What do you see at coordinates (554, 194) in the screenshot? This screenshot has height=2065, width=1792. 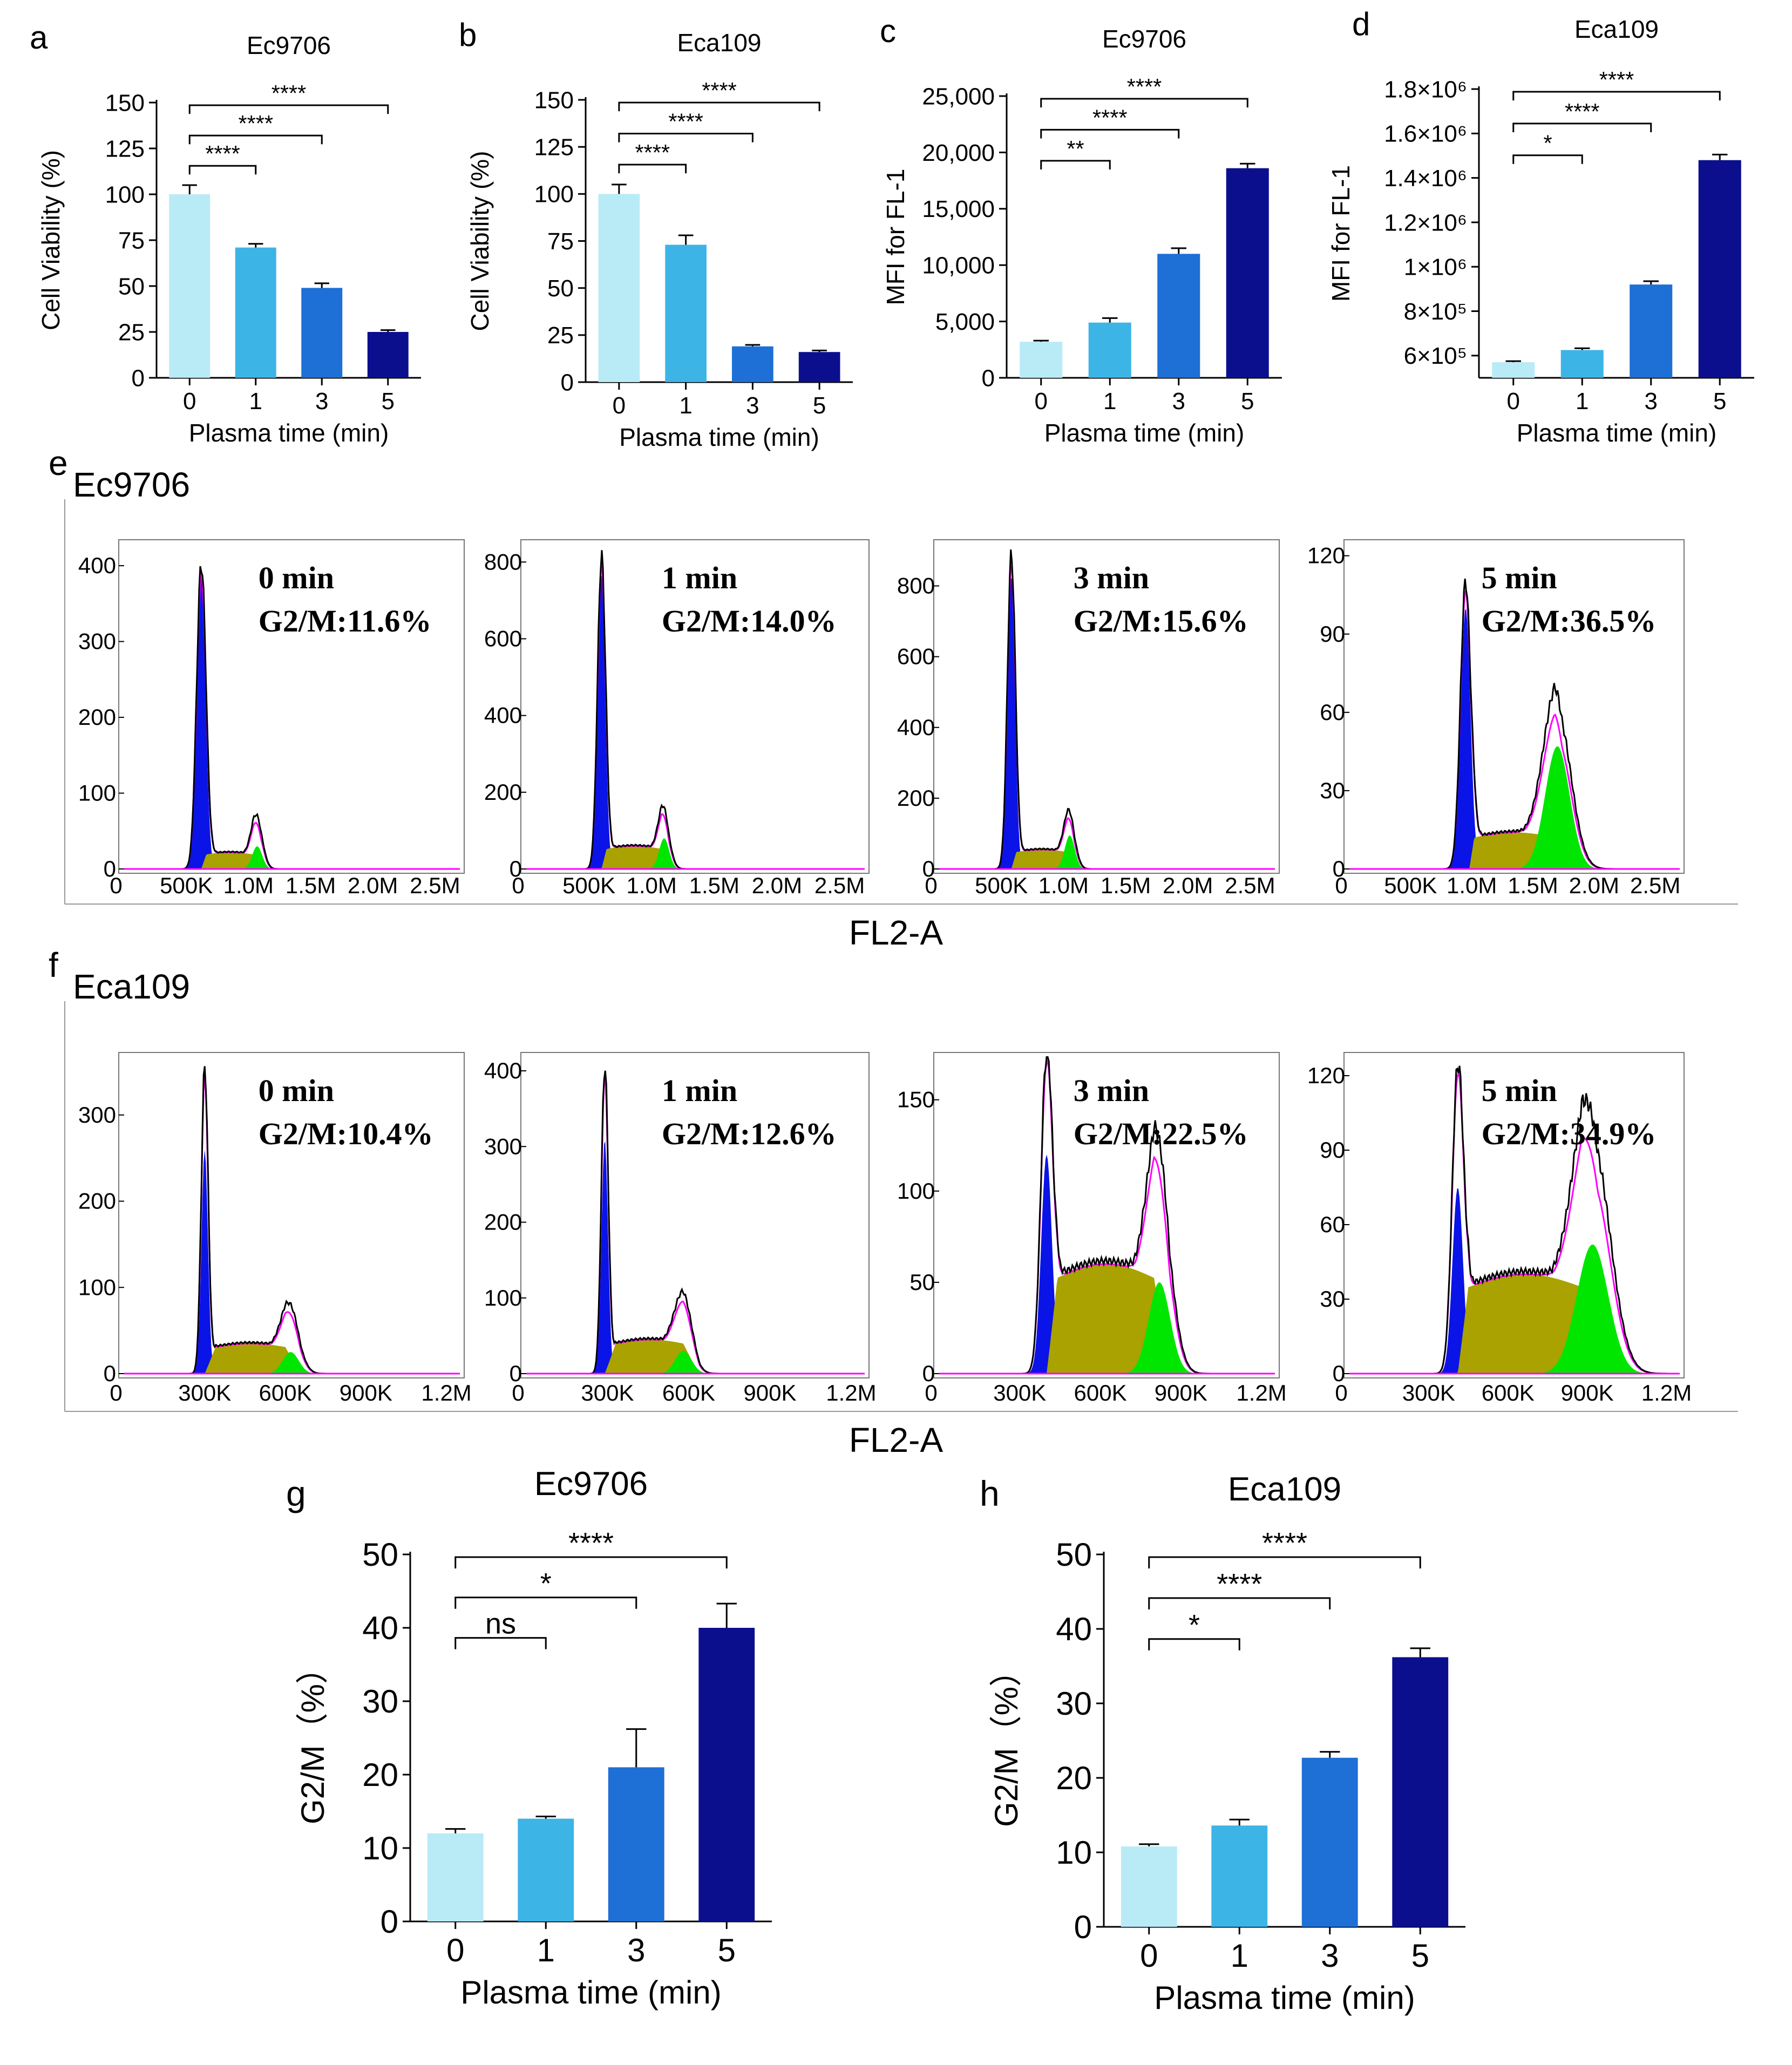 I see `y-tick-label: 100` at bounding box center [554, 194].